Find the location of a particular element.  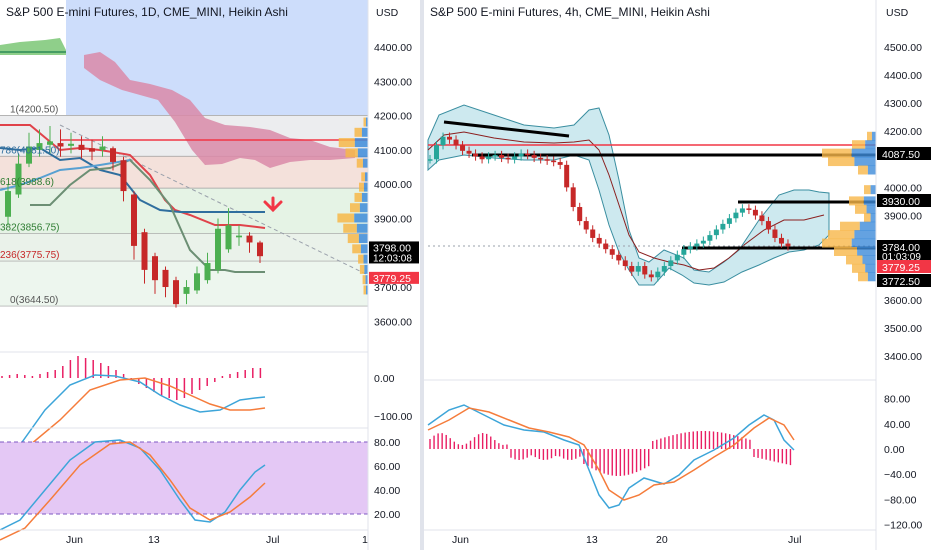

fib-label: 382(3856.75) is located at coordinates (30, 227).